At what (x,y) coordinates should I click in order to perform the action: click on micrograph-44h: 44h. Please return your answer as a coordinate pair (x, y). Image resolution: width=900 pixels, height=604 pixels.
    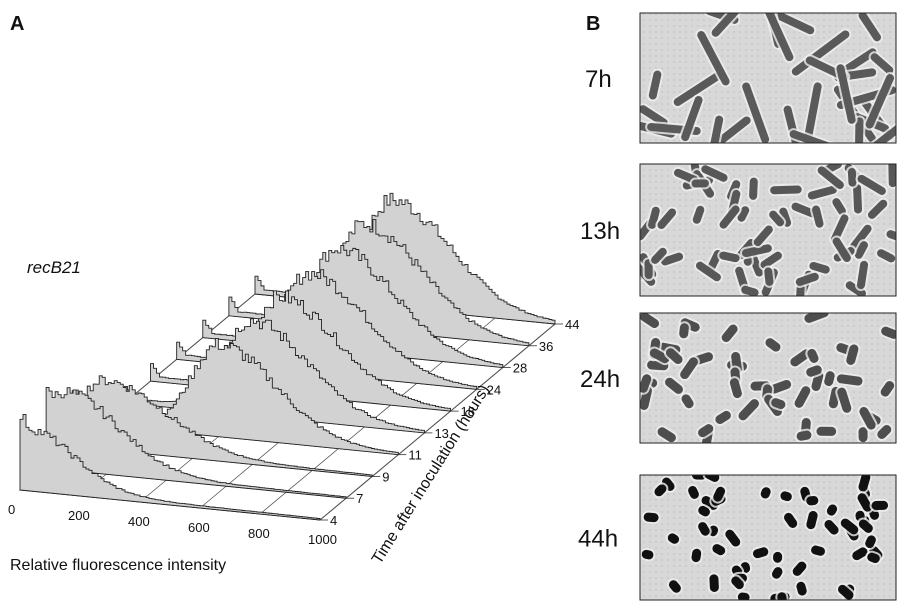
    Looking at the image, I should click on (737, 537).